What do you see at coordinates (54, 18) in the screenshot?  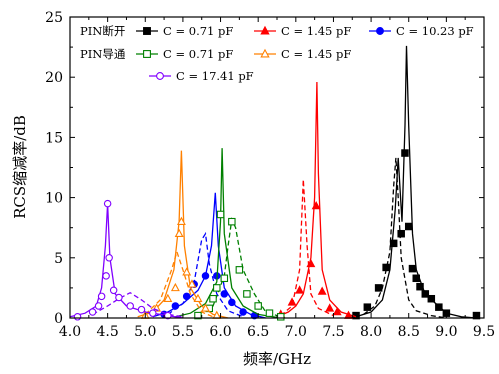 I see `y-tick-label: 25` at bounding box center [54, 18].